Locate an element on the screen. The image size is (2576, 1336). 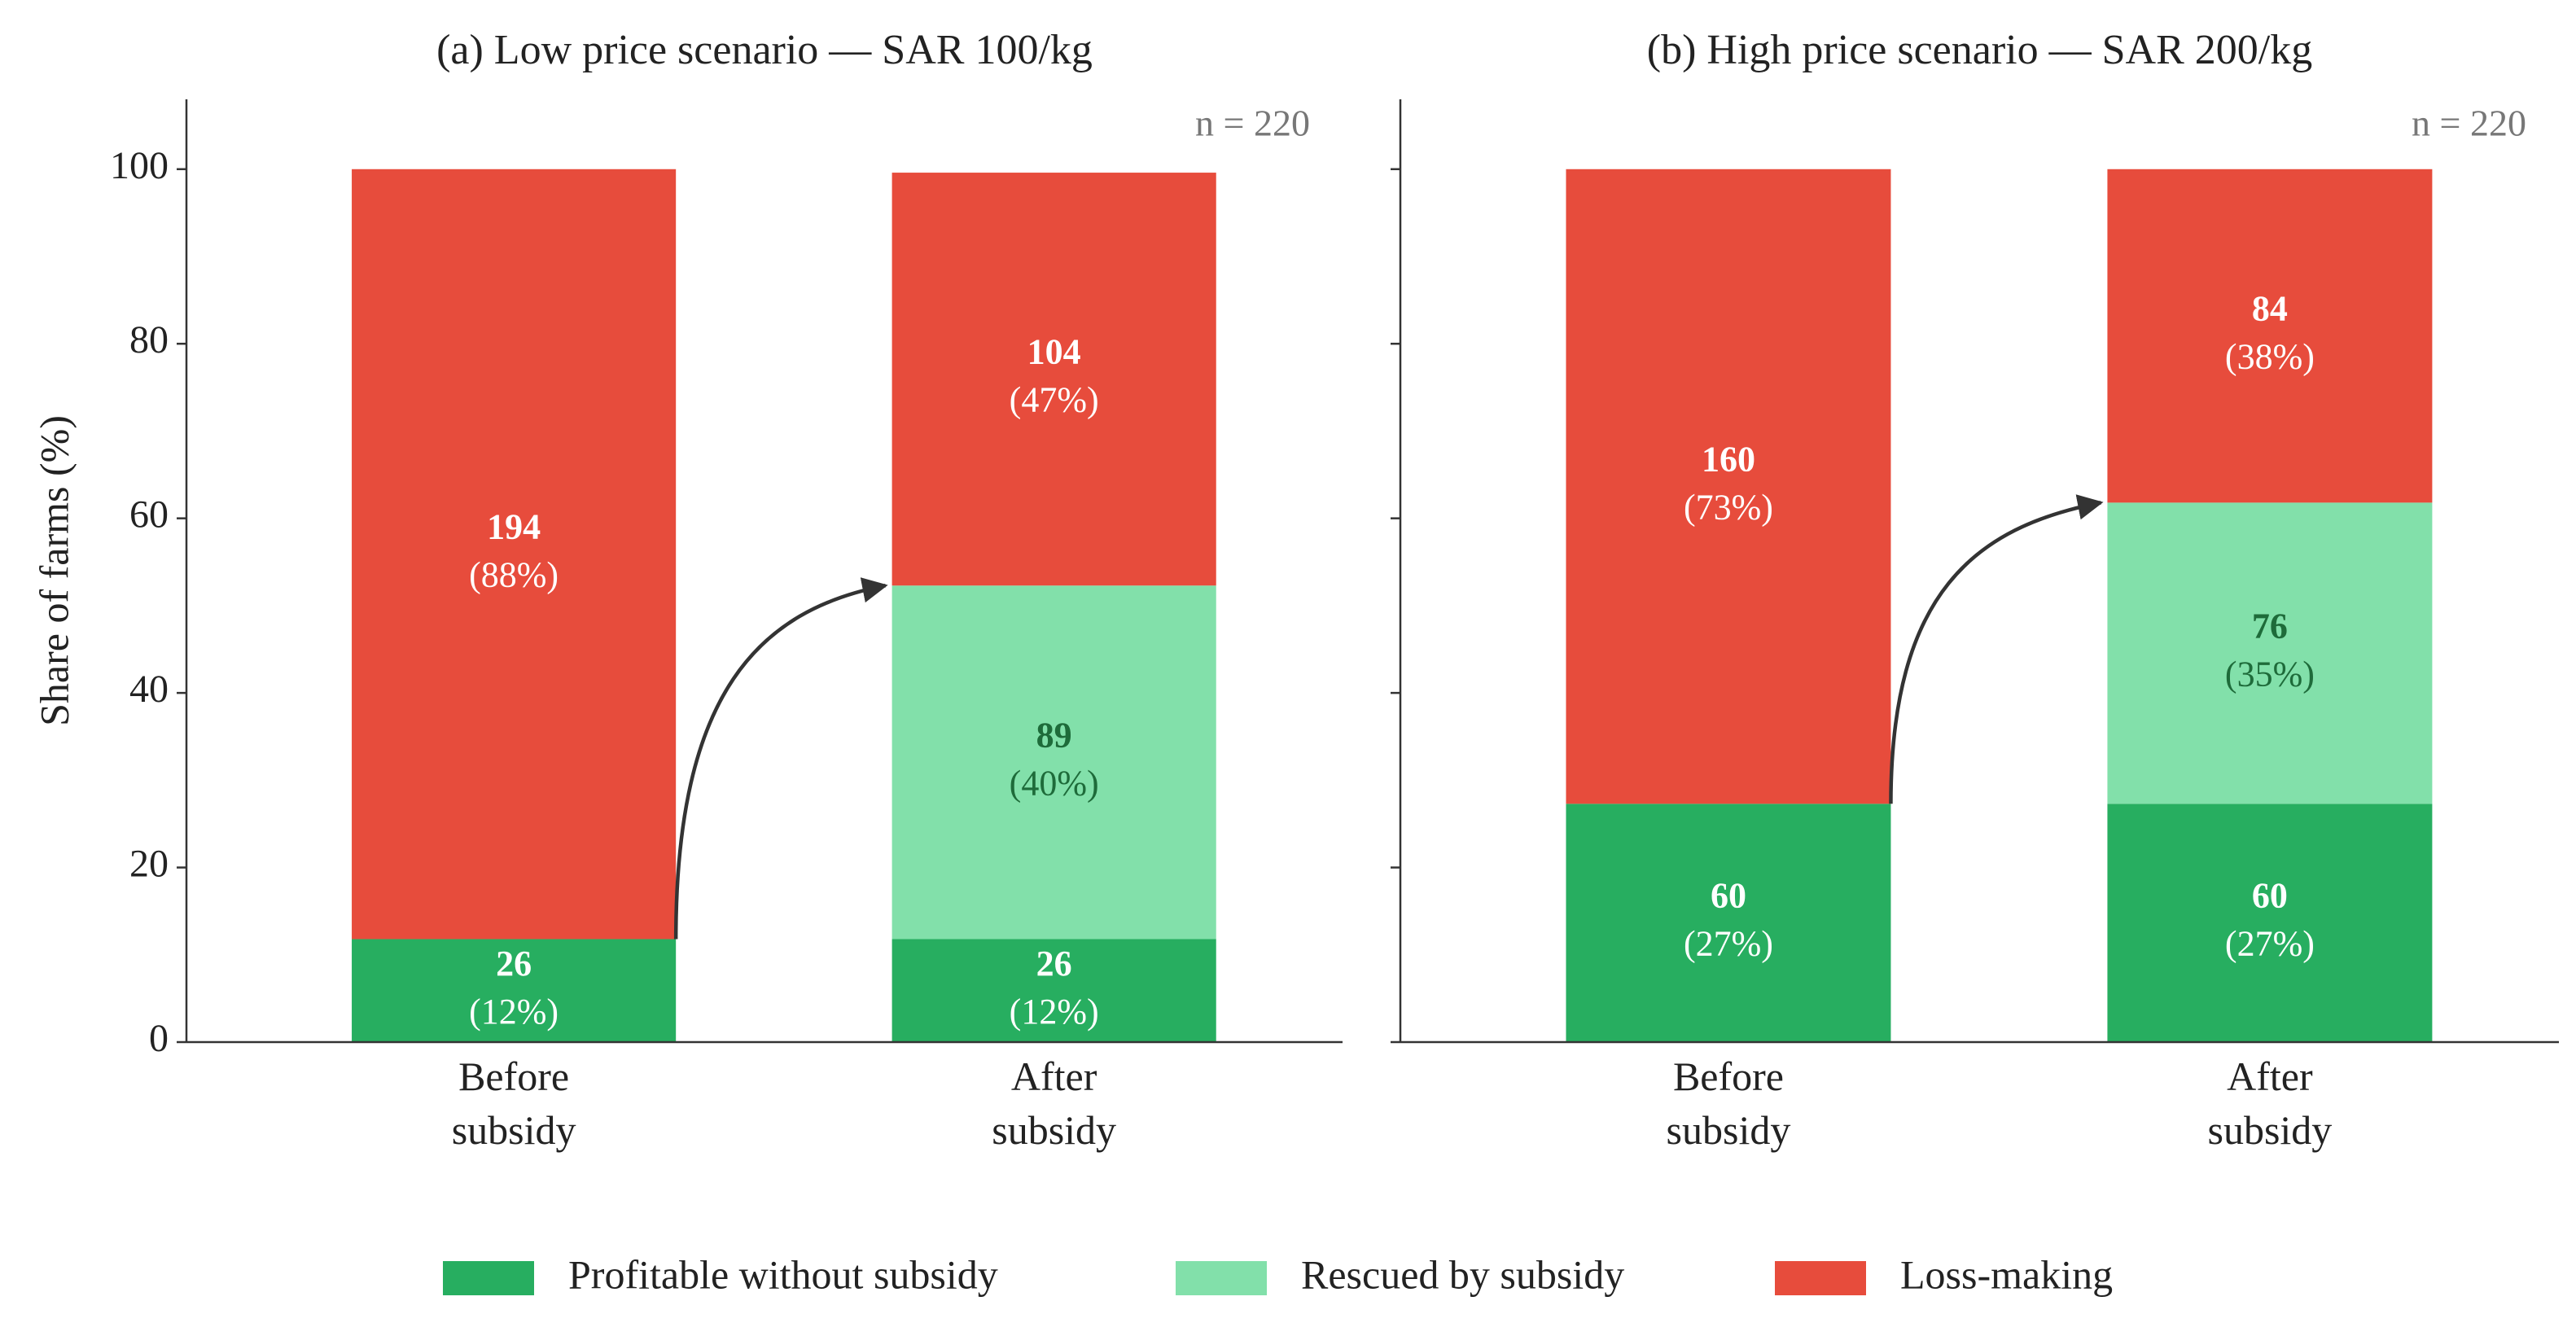
panel-title: (b) High price scenario — SAR 200/kg is located at coordinates (1979, 50).